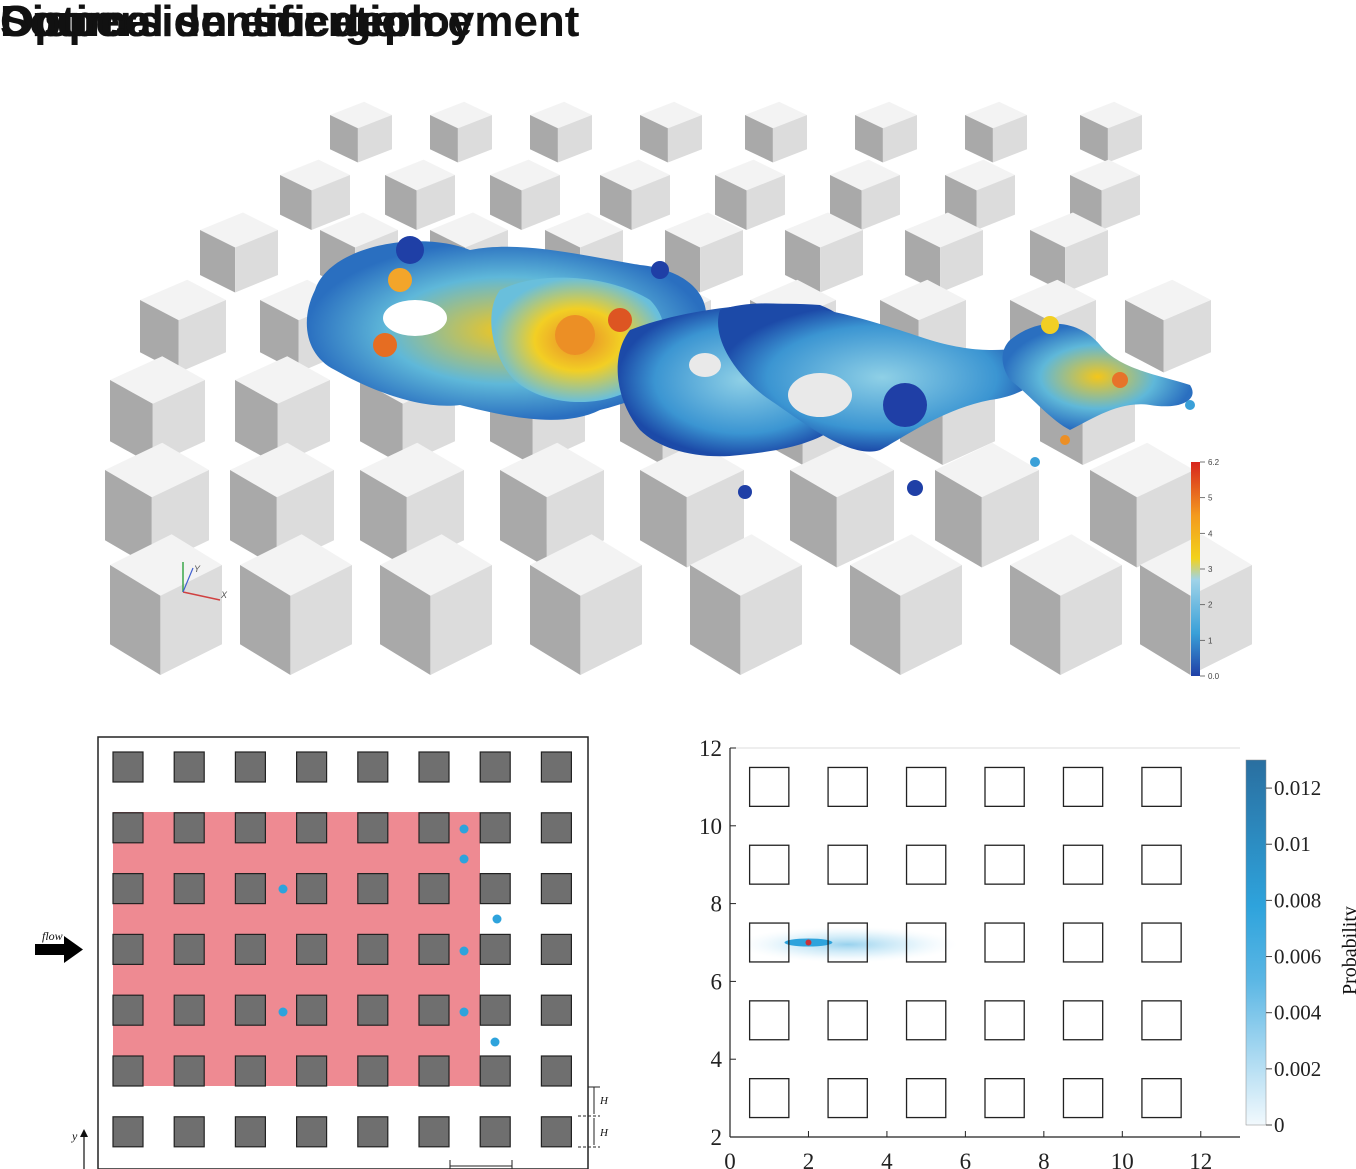 The height and width of the screenshot is (1169, 1356). Describe the element at coordinates (1297, 788) in the screenshot. I see `colorbar-tick-label: 0.012` at that location.